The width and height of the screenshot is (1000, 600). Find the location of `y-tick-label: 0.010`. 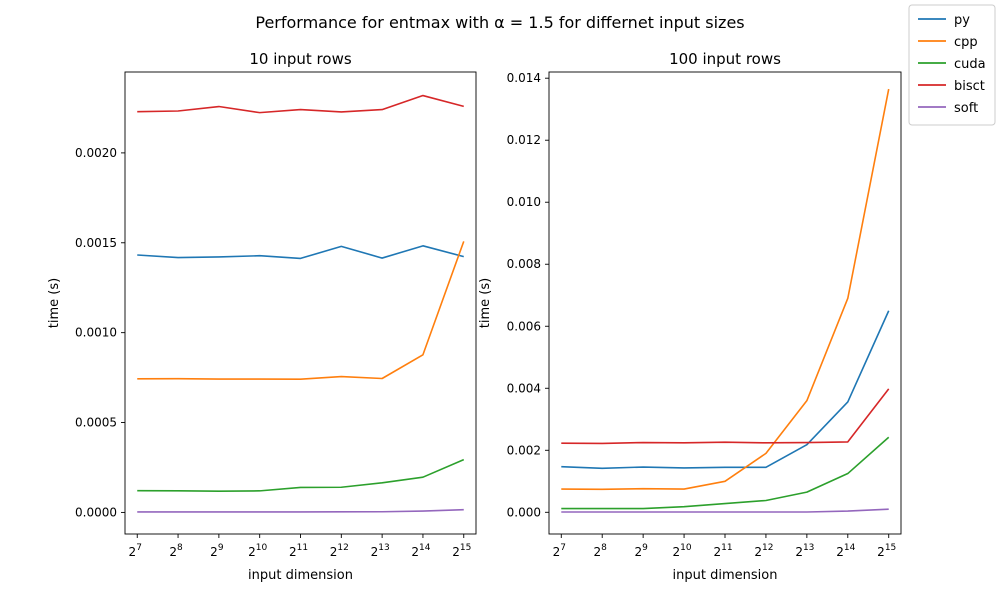

y-tick-label: 0.010 is located at coordinates (524, 202).